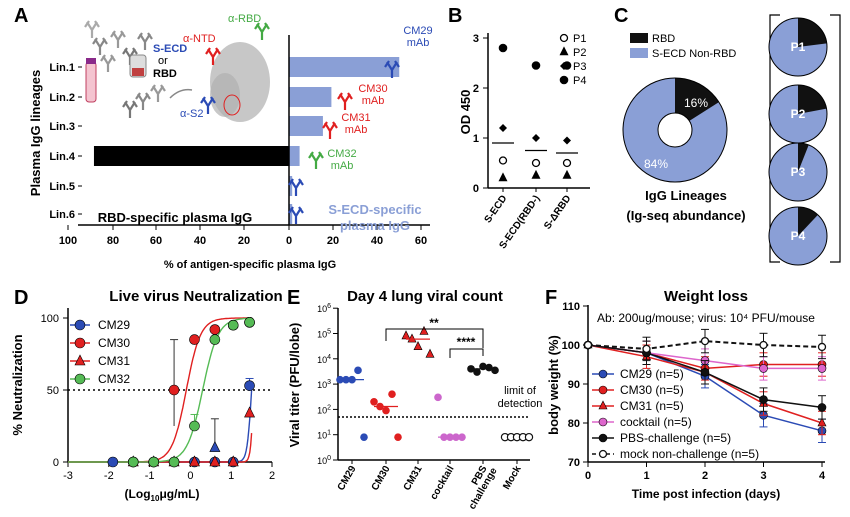 This screenshot has height=517, width=850. What do you see at coordinates (163, 61) in the screenshot?
I see `inset-label: or` at bounding box center [163, 61].